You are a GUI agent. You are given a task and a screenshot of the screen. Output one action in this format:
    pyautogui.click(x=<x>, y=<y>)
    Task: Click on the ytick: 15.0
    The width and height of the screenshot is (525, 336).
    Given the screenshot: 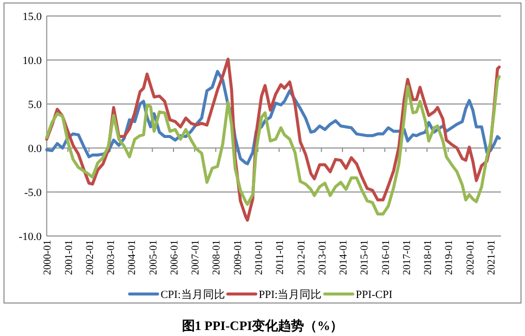 What is the action you would take?
    pyautogui.click(x=32, y=17)
    